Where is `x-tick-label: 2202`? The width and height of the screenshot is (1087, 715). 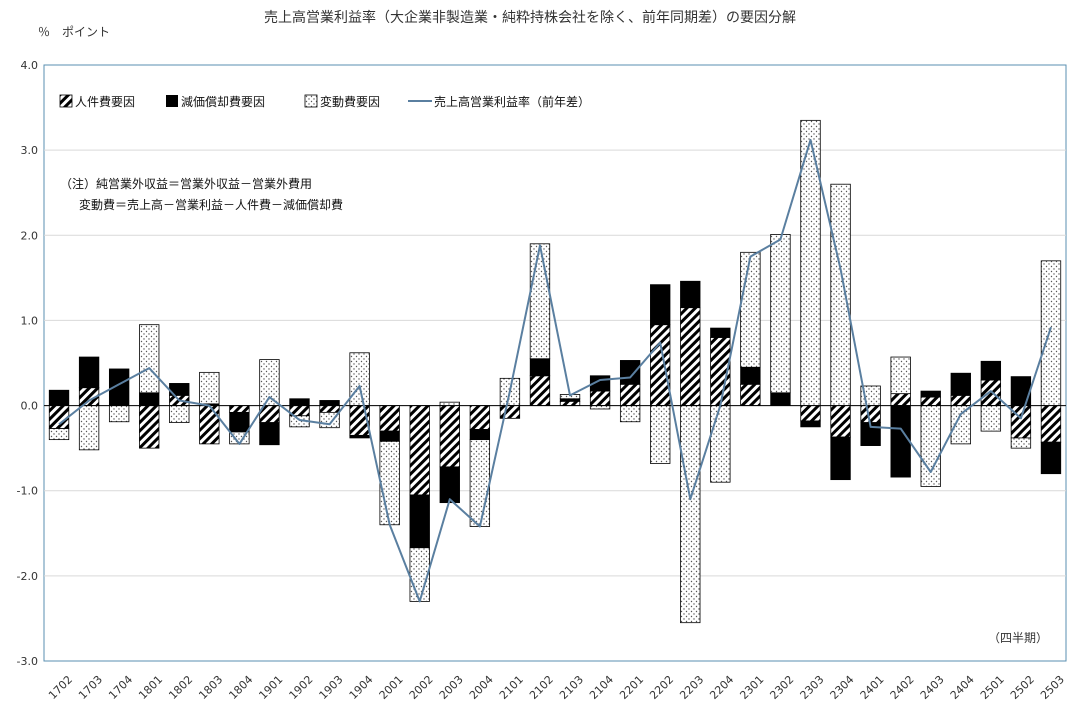 x-tick-label: 2202 is located at coordinates (661, 687).